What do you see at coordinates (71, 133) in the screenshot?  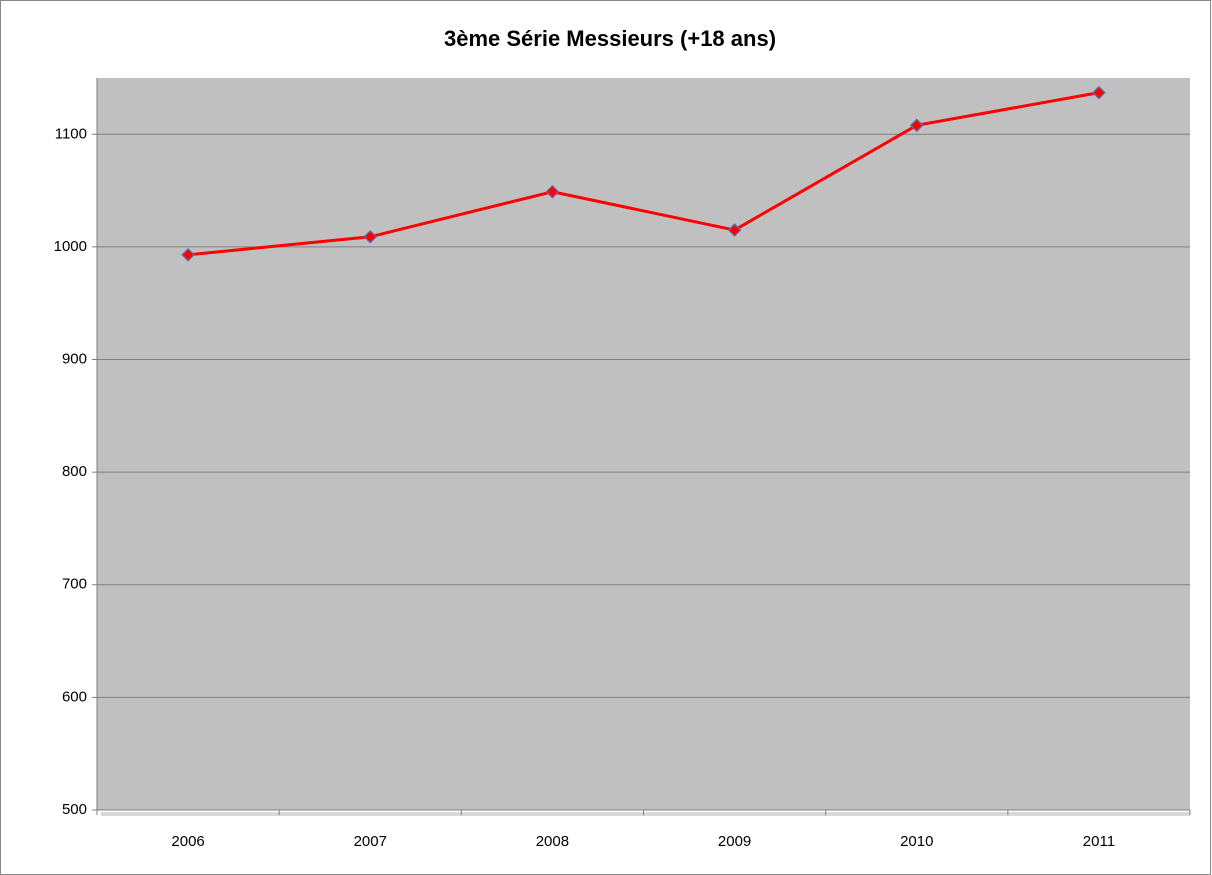 I see `y-tick-label: 1100` at bounding box center [71, 133].